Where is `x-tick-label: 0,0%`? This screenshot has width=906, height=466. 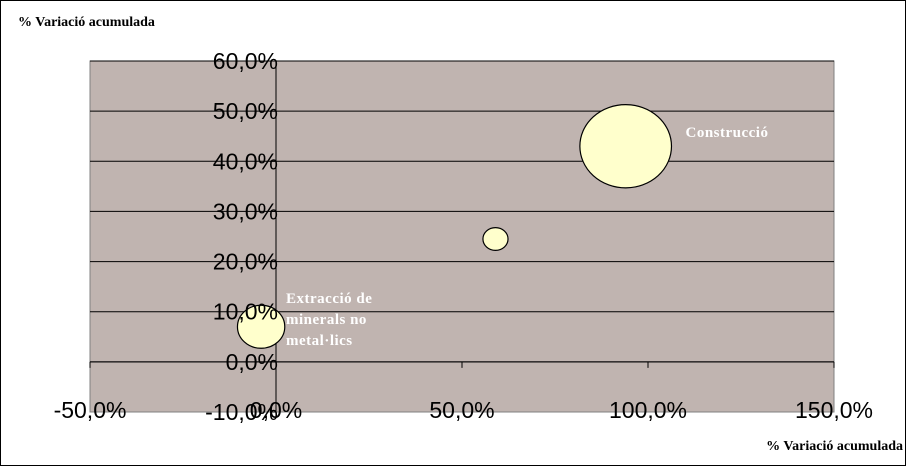 x-tick-label: 0,0% is located at coordinates (276, 410).